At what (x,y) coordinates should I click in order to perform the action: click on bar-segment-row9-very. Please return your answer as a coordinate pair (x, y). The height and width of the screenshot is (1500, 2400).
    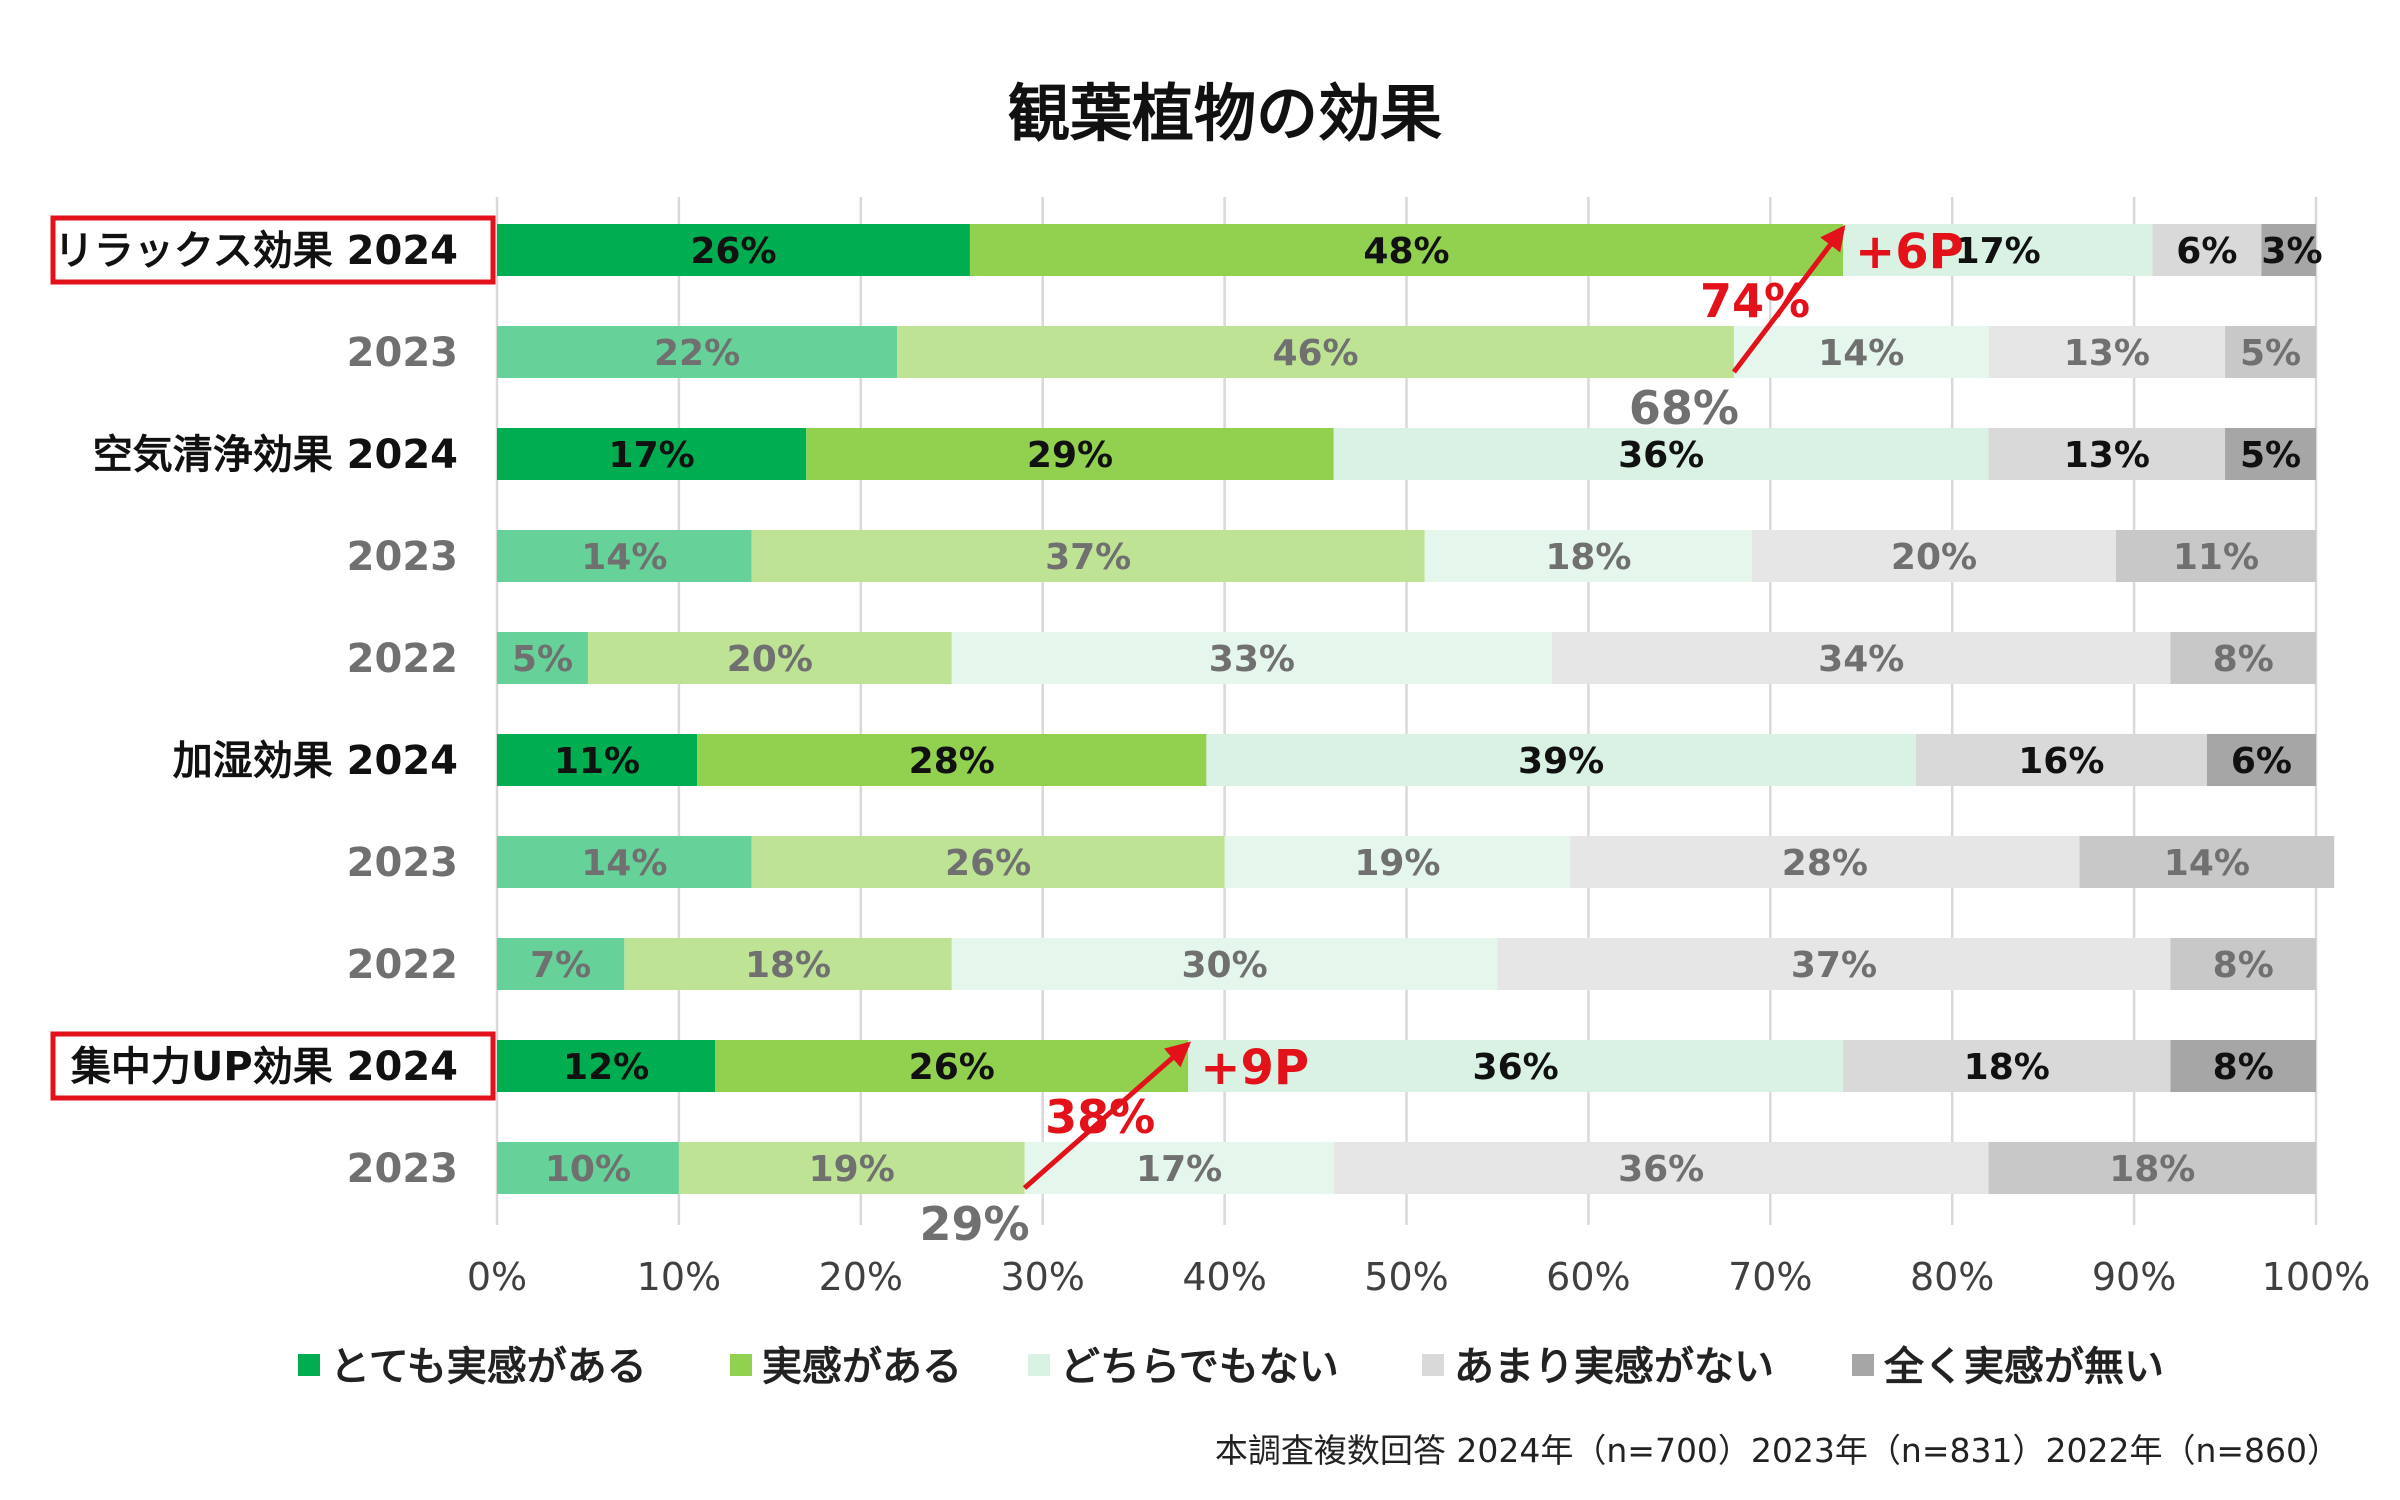
    Looking at the image, I should click on (588, 1168).